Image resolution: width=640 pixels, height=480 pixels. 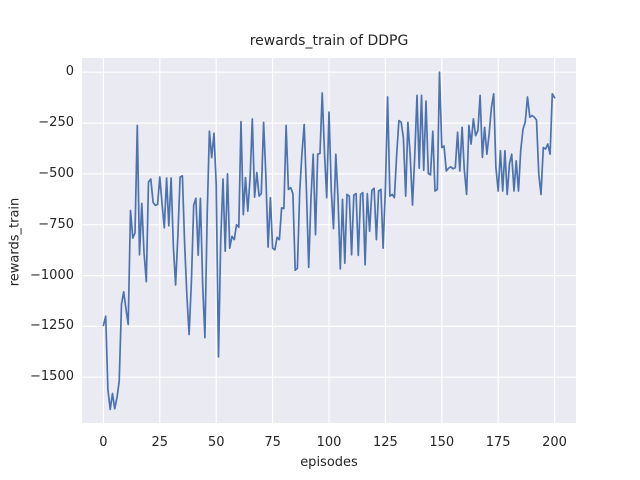 What do you see at coordinates (329, 41) in the screenshot?
I see `chart-title: rewards_train of DDPG` at bounding box center [329, 41].